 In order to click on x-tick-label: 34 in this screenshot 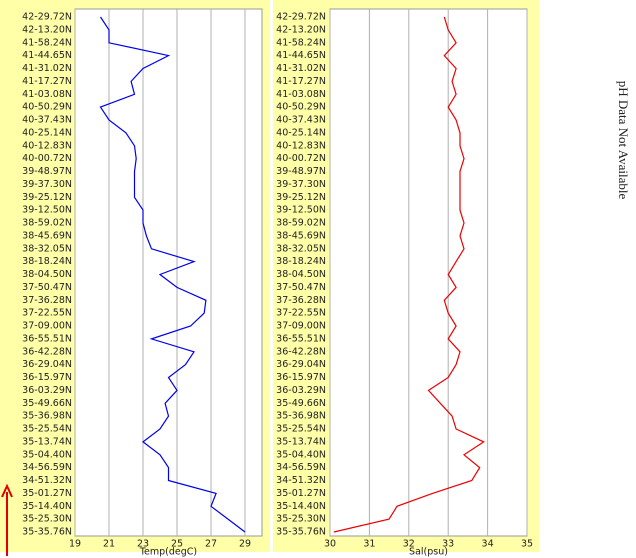, I will do `click(488, 544)`.